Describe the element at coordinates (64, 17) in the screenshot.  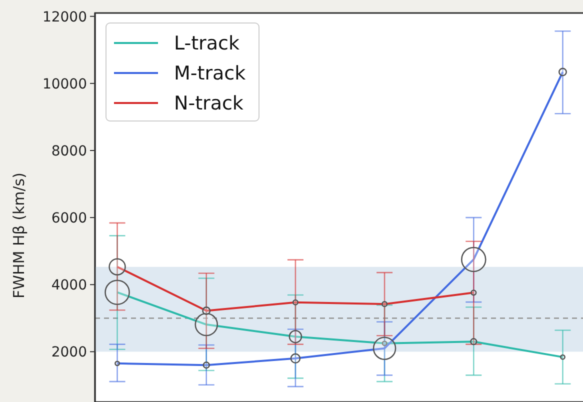
I see `y-tick-label: 12000` at that location.